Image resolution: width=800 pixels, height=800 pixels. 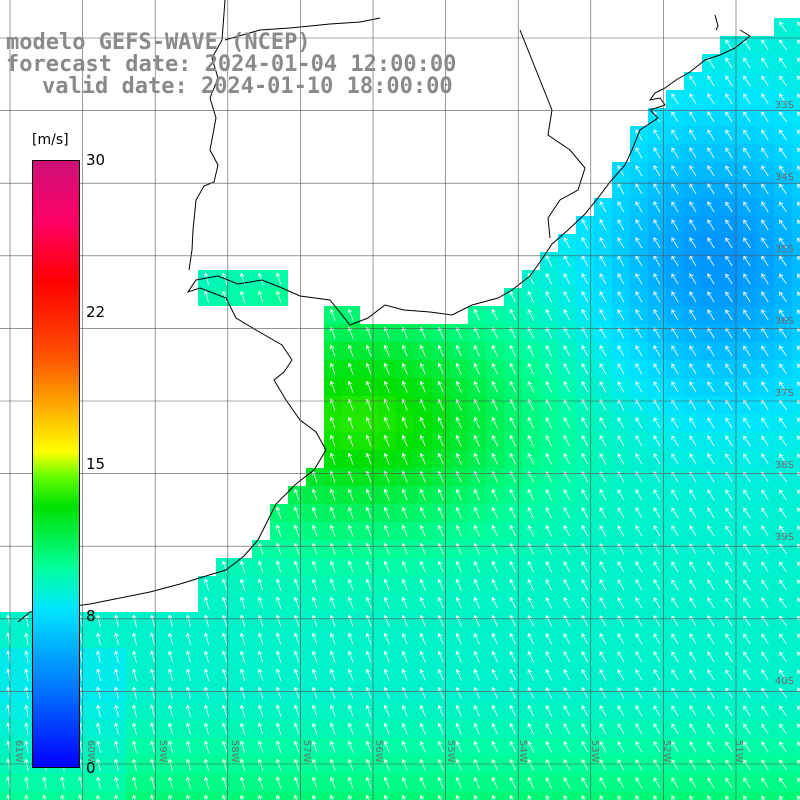 I want to click on colorbar-unit: [m/s], so click(x=50, y=140).